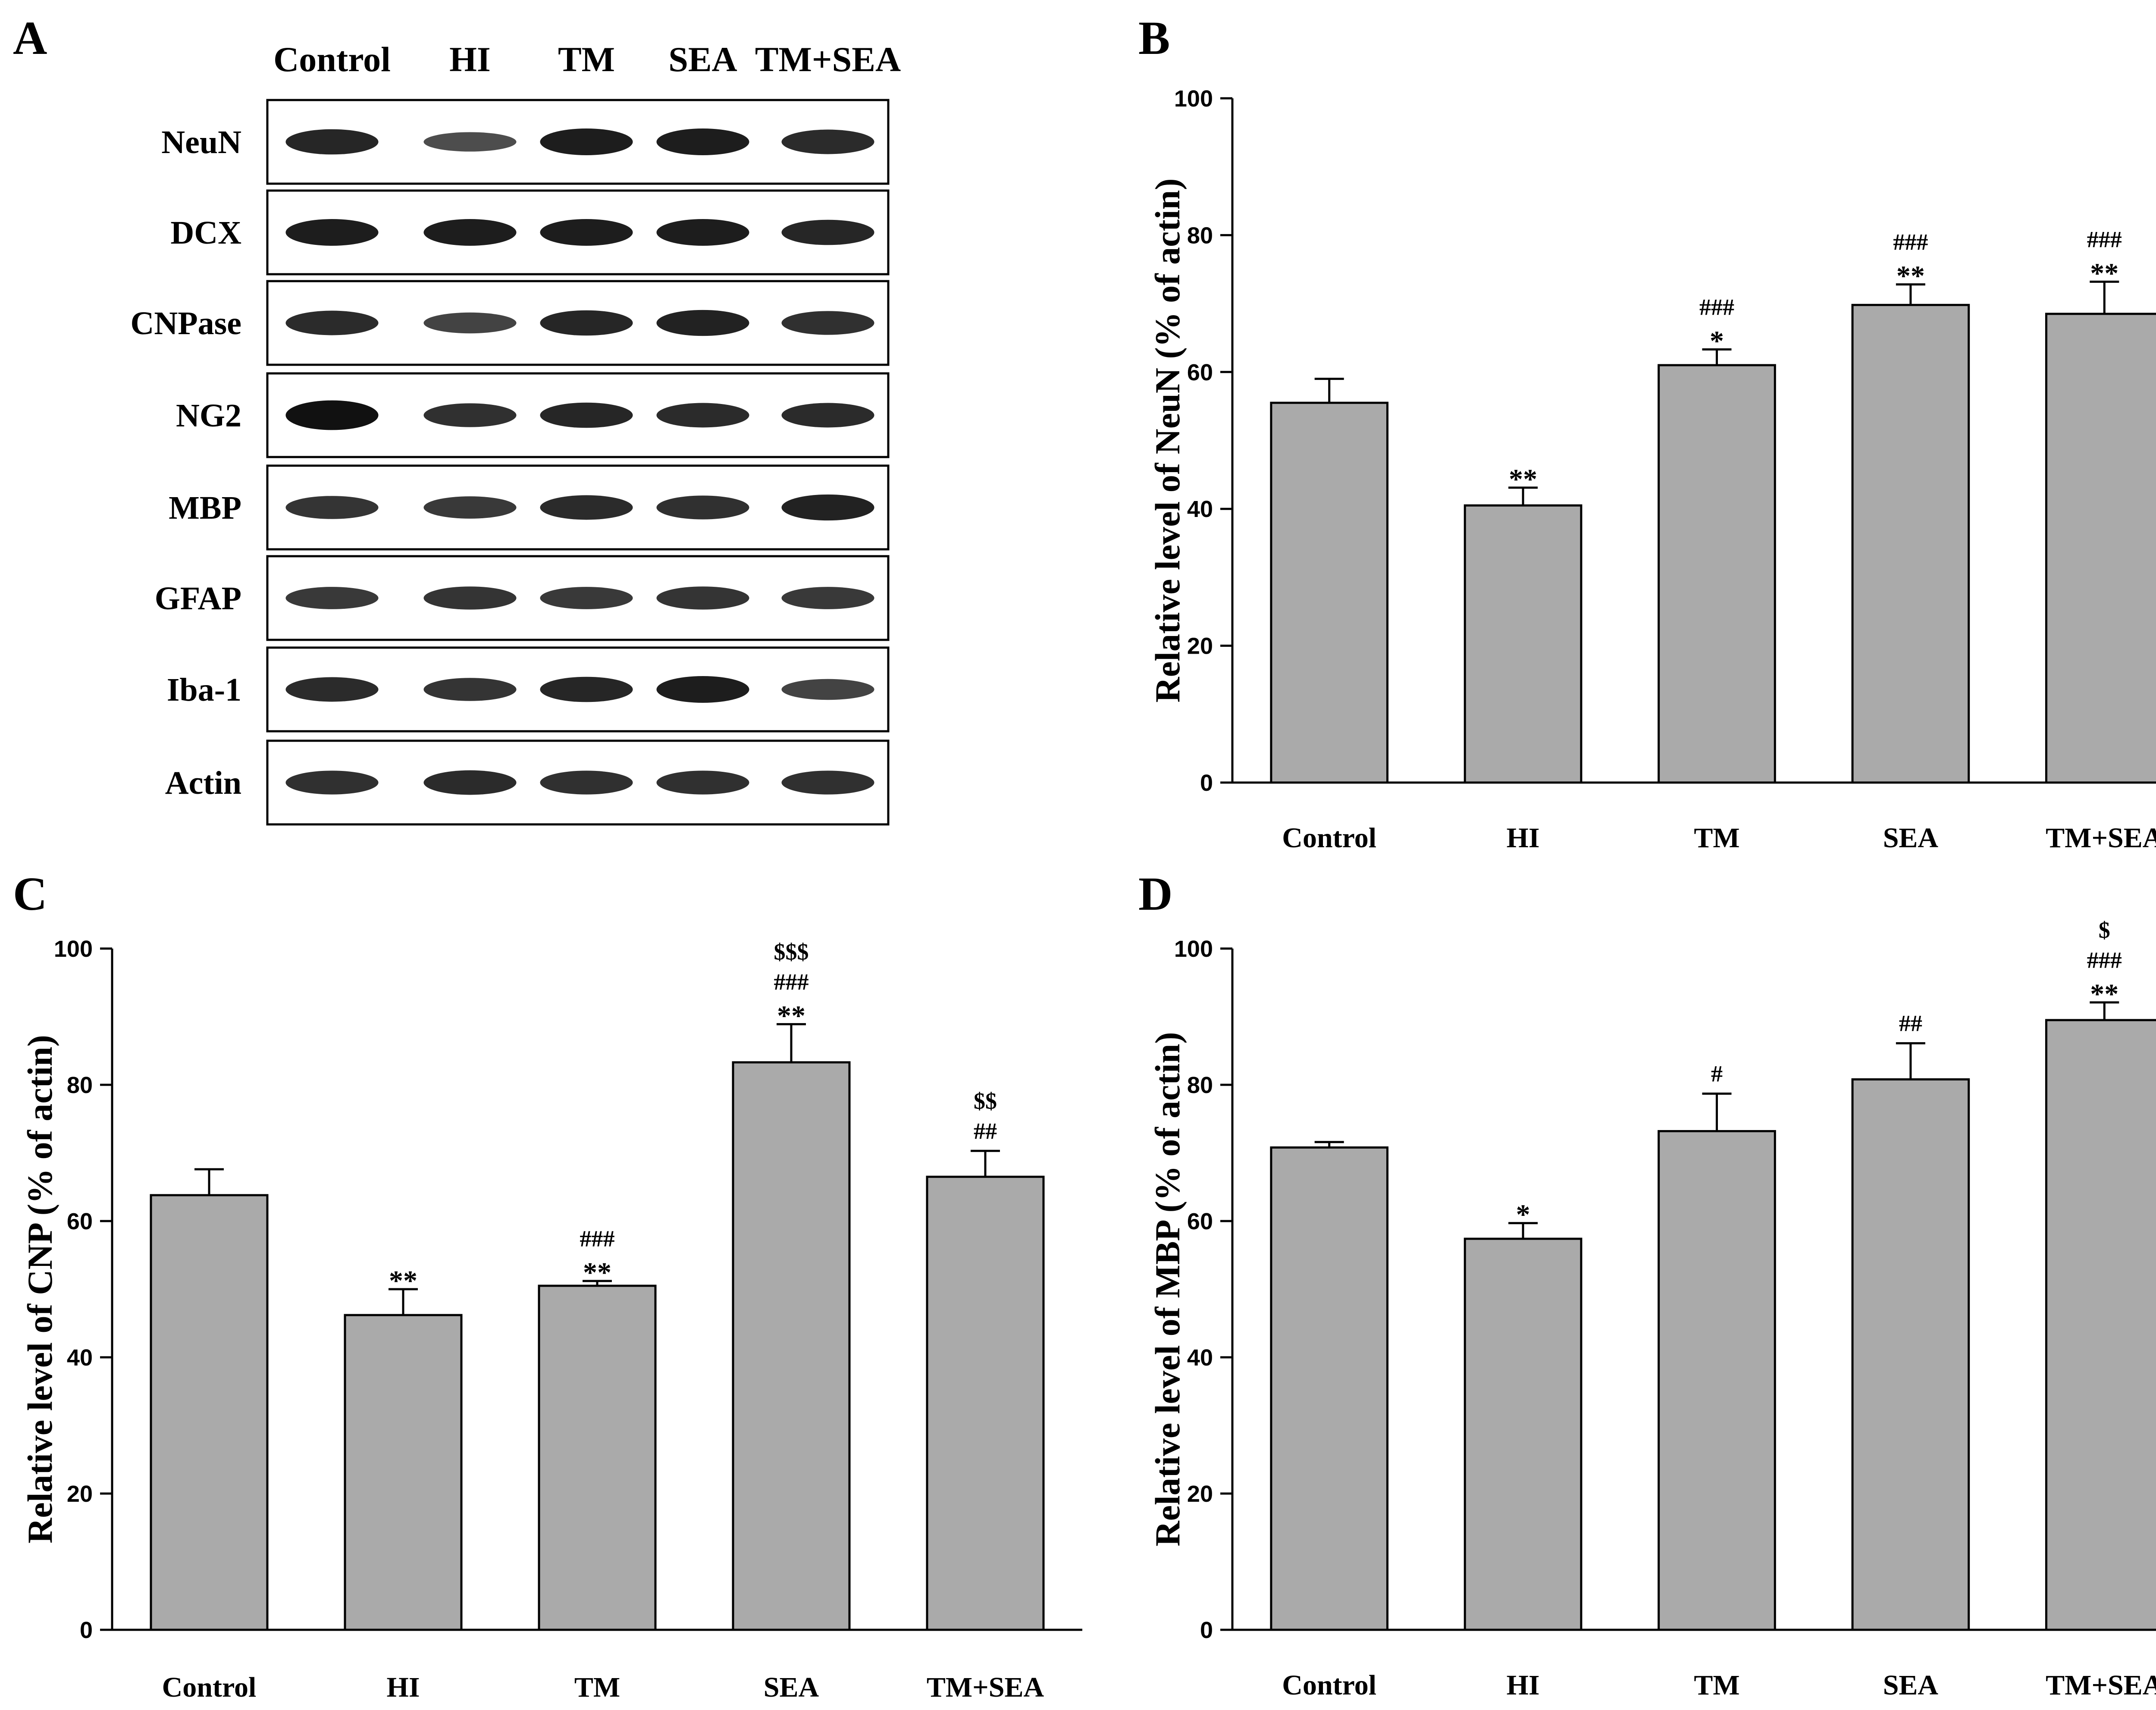 The height and width of the screenshot is (1710, 2156). Describe the element at coordinates (1167, 441) in the screenshot. I see `y-axis-label: Relative level of NeuN (% of actin)` at that location.